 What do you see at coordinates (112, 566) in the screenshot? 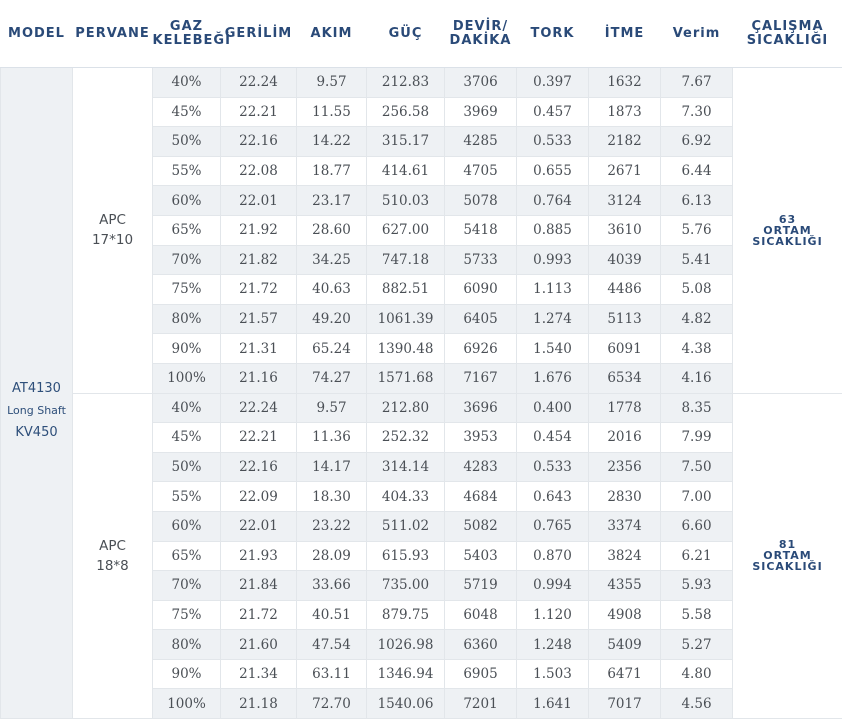
I see `propeller-size: 18*8` at bounding box center [112, 566].